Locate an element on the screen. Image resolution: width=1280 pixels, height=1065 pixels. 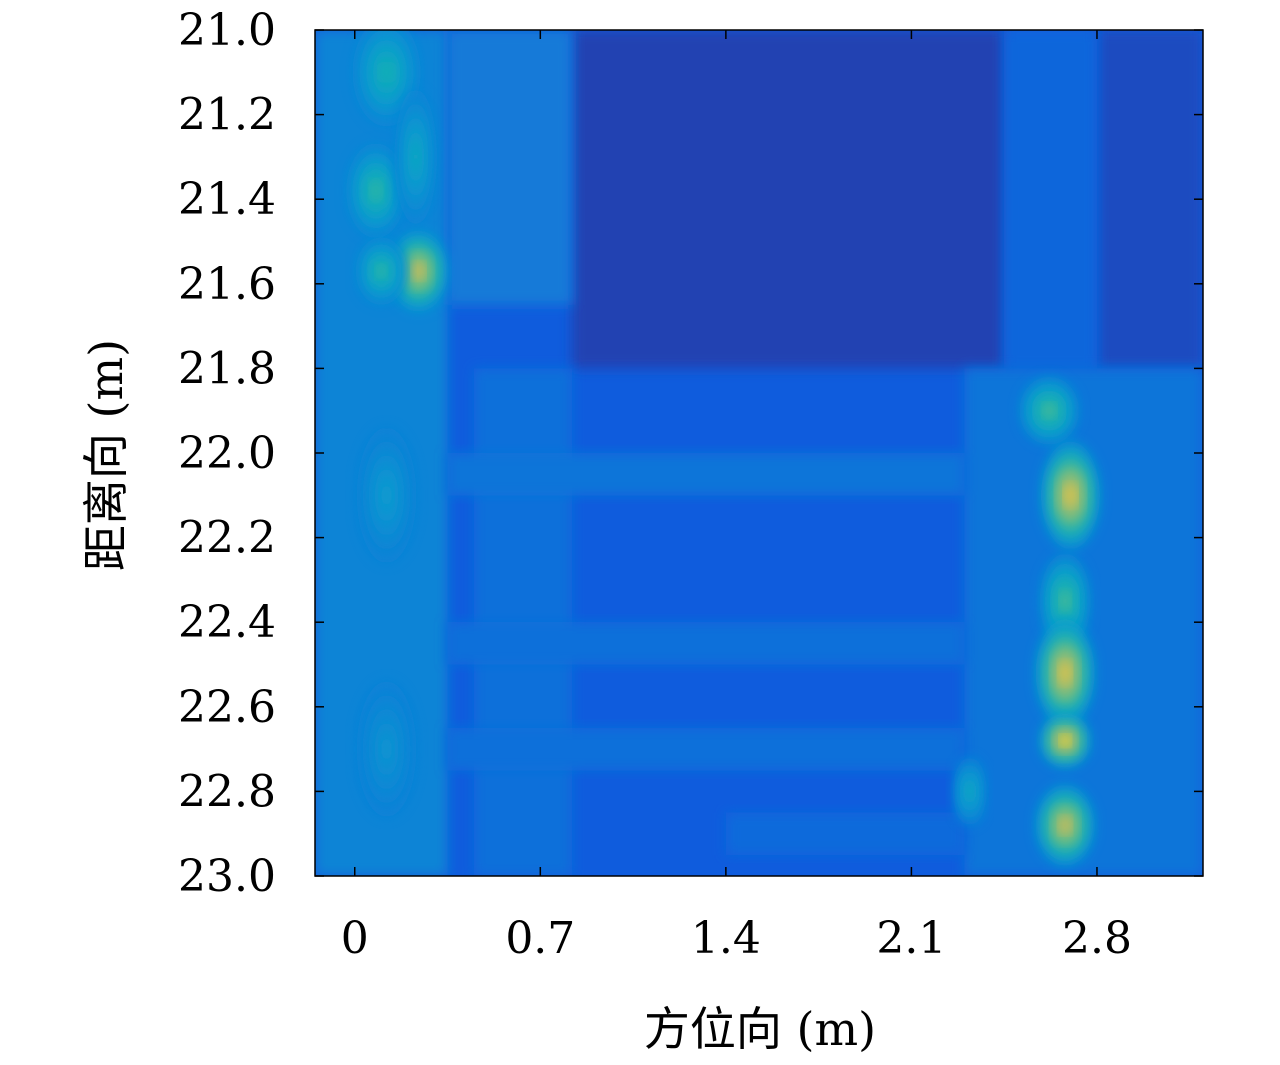
y-tick-label: 21.2 is located at coordinates (227, 115).